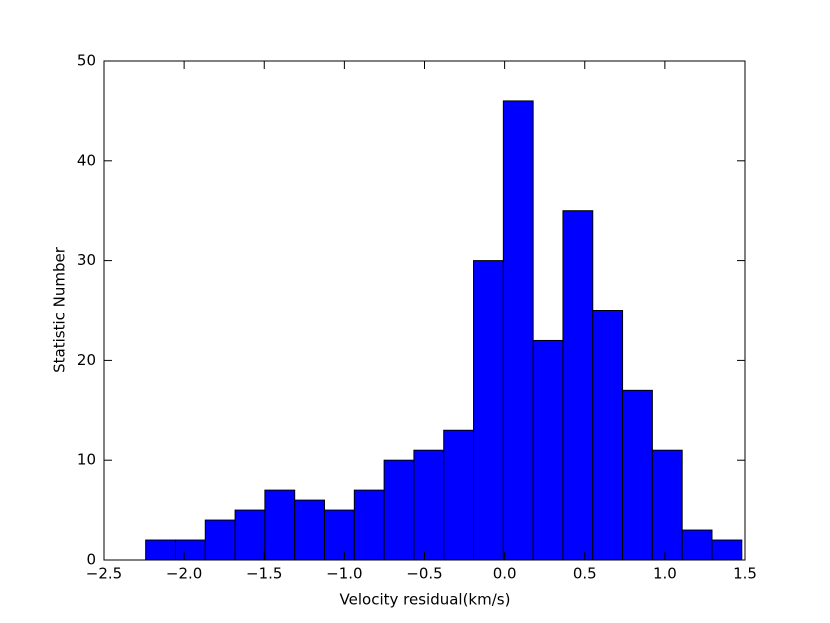  What do you see at coordinates (424, 574) in the screenshot?
I see `x-tick-label: −0.5` at bounding box center [424, 574].